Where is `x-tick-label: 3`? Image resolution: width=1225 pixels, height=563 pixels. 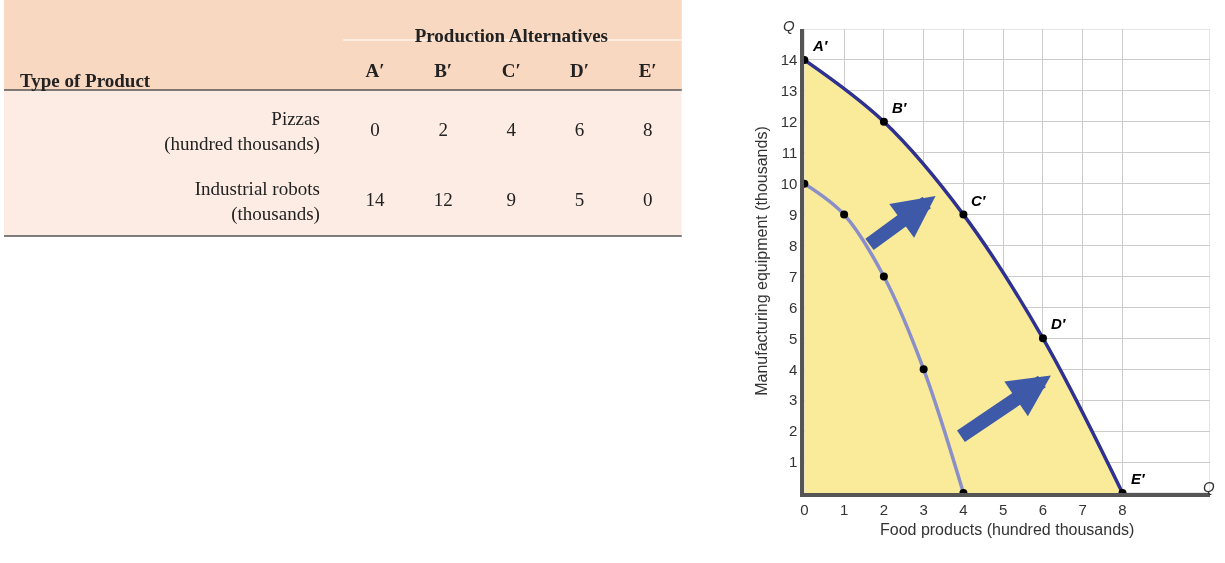 x-tick-label: 3 is located at coordinates (923, 509).